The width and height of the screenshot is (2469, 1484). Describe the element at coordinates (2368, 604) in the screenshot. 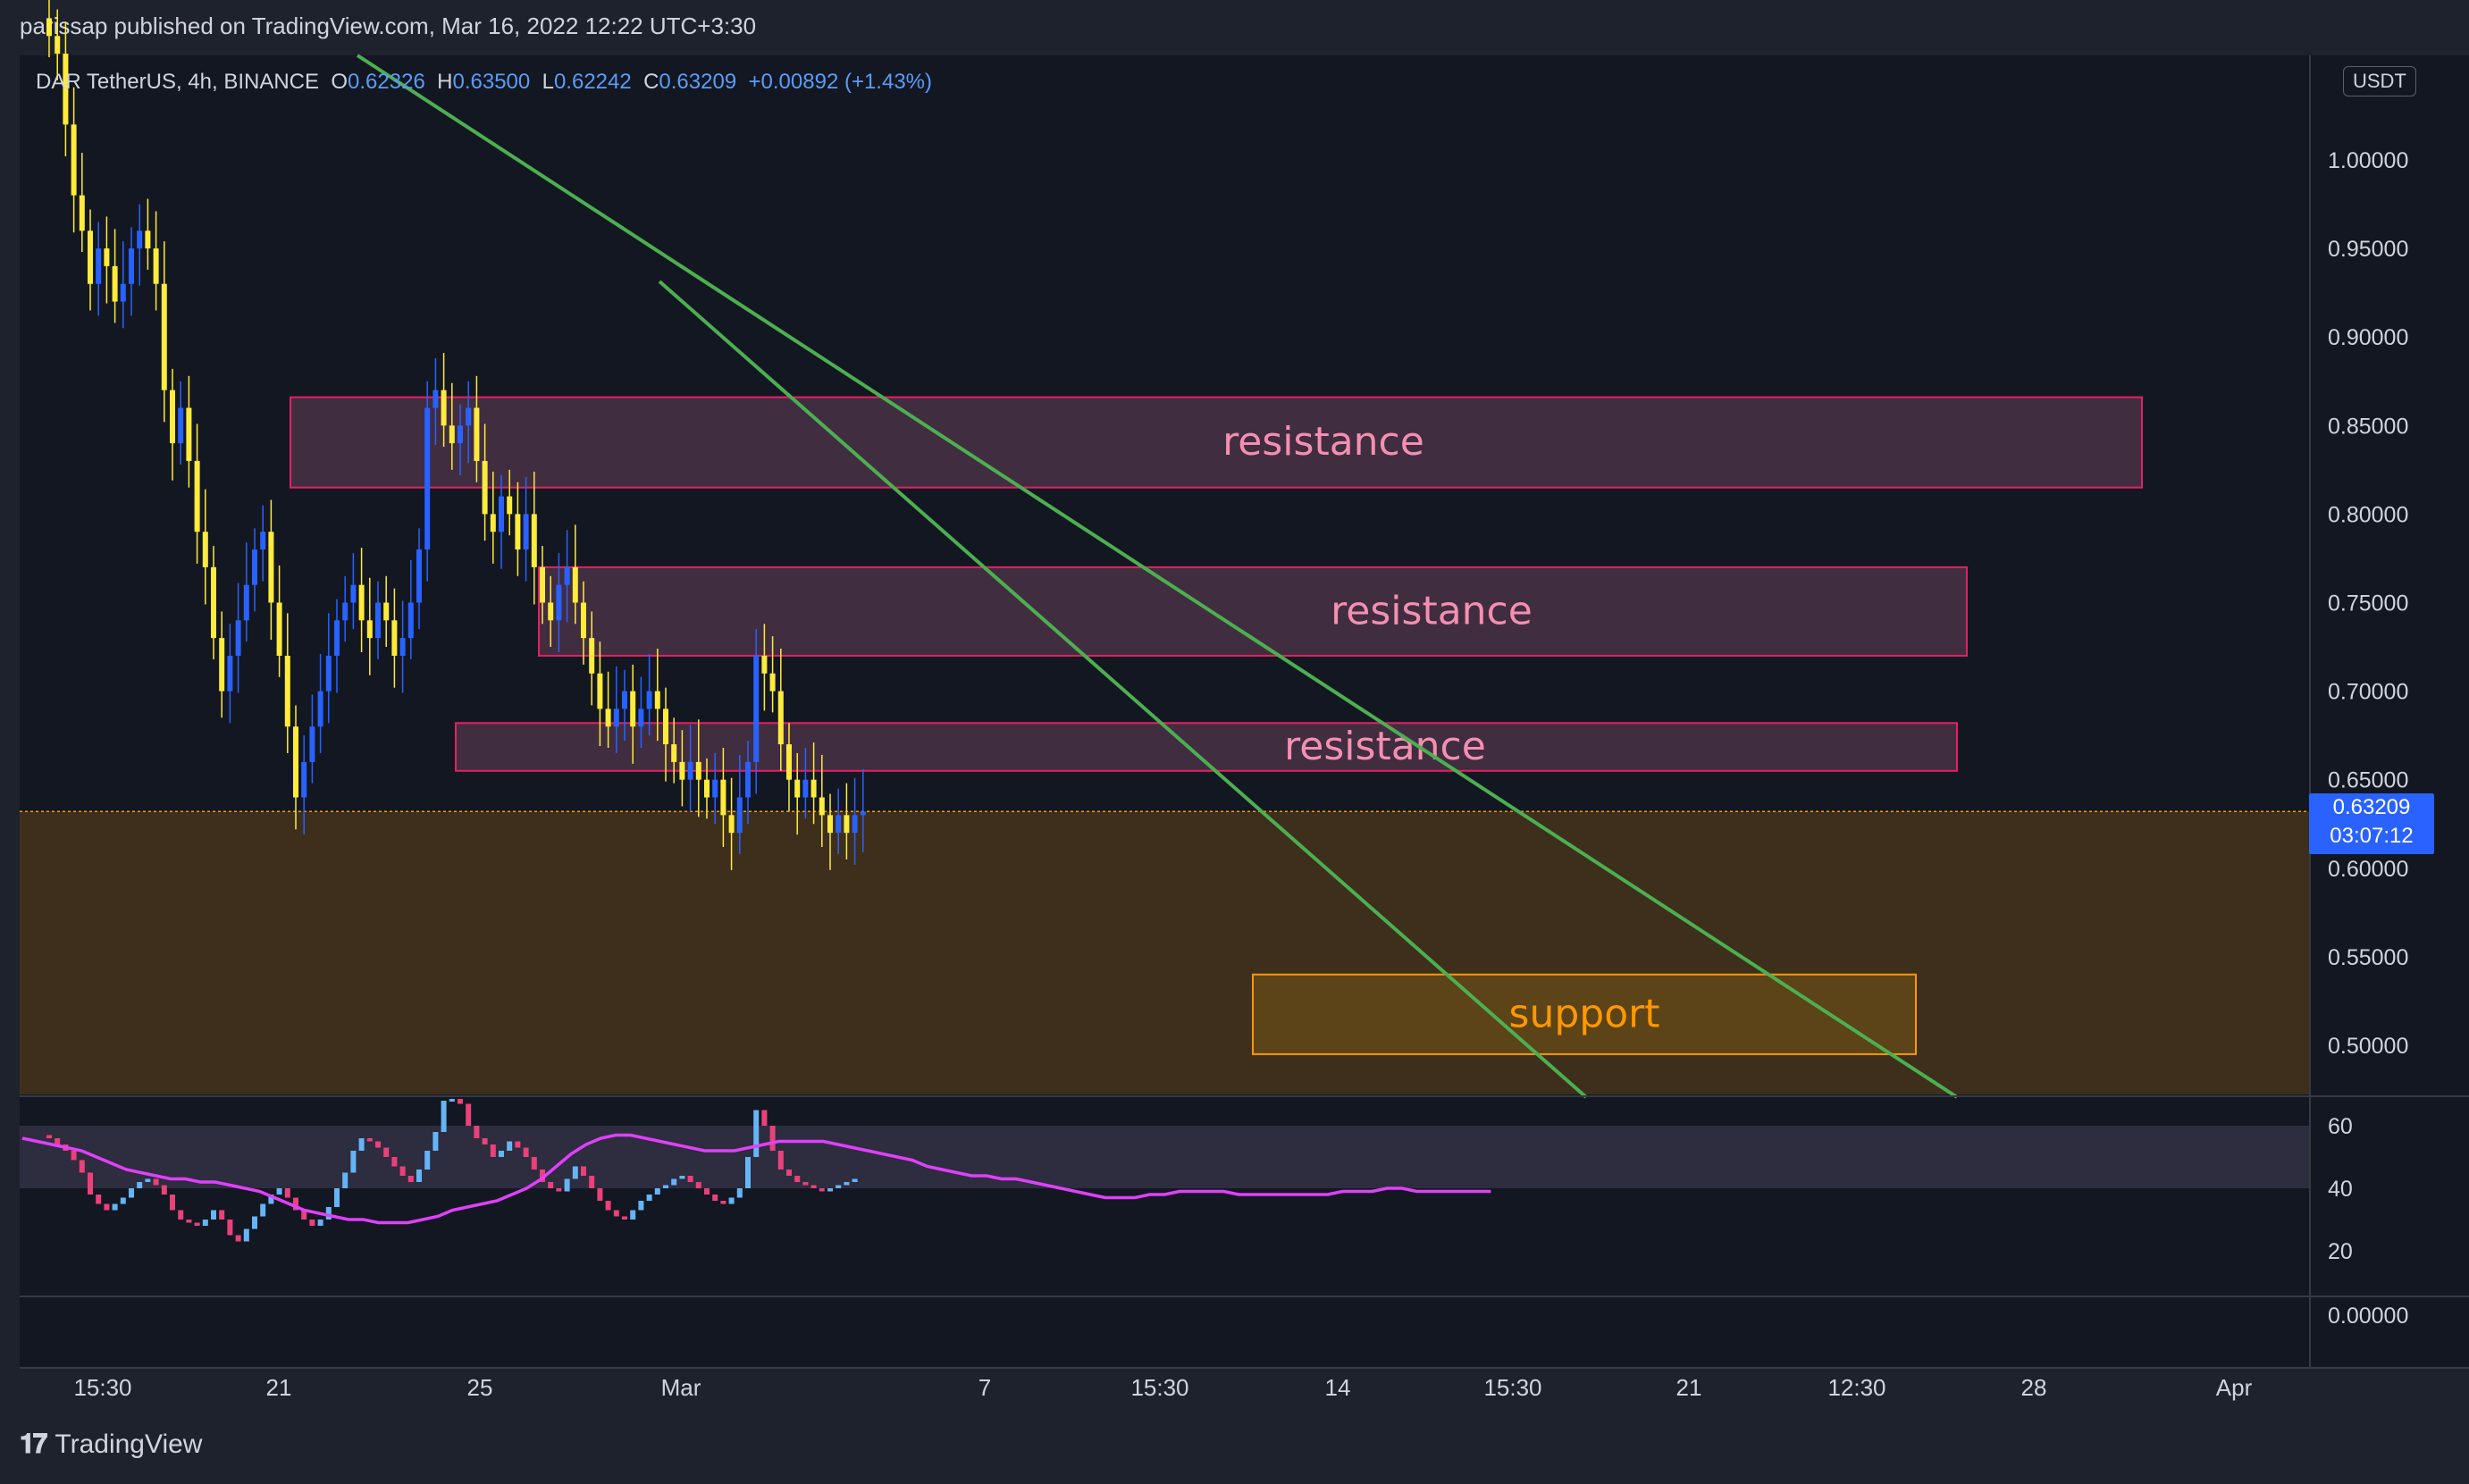

I see `price-tick-label: 0.75000` at that location.